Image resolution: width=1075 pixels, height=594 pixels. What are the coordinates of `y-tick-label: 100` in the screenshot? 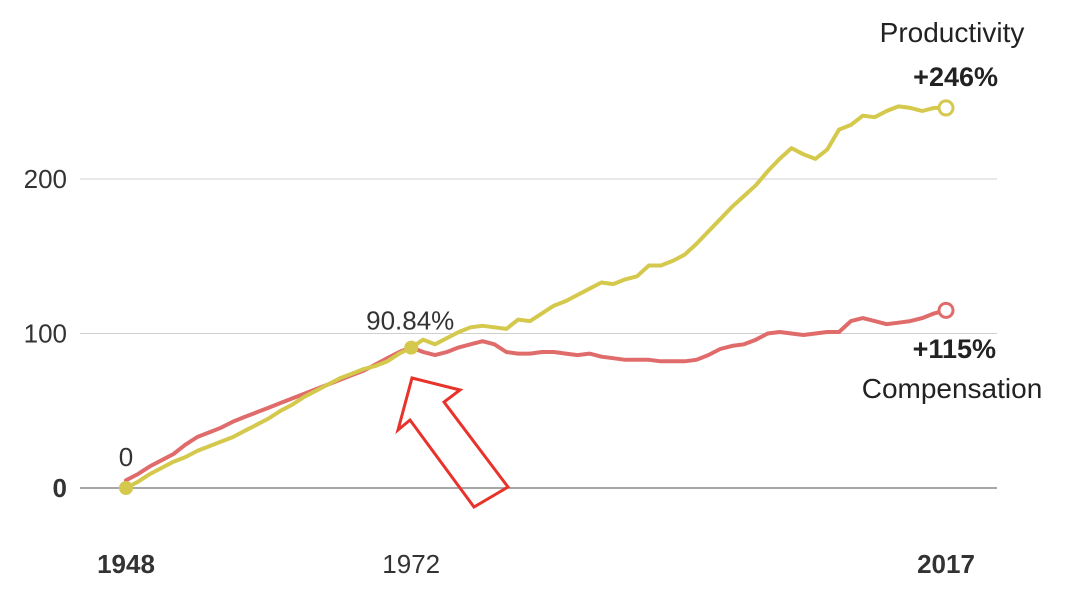 It's located at (45, 334).